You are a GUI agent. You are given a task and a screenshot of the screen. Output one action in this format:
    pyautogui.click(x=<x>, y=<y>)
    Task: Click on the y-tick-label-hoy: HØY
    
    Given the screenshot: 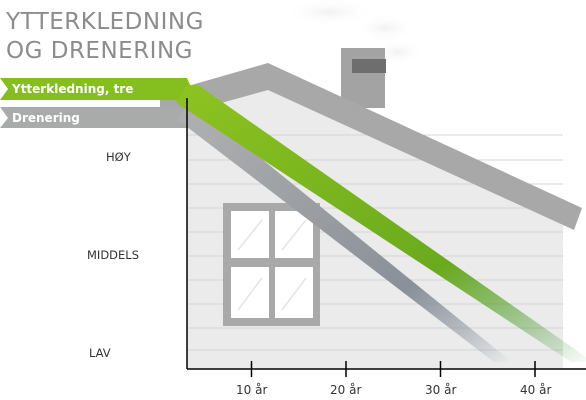 What is the action you would take?
    pyautogui.click(x=118, y=157)
    